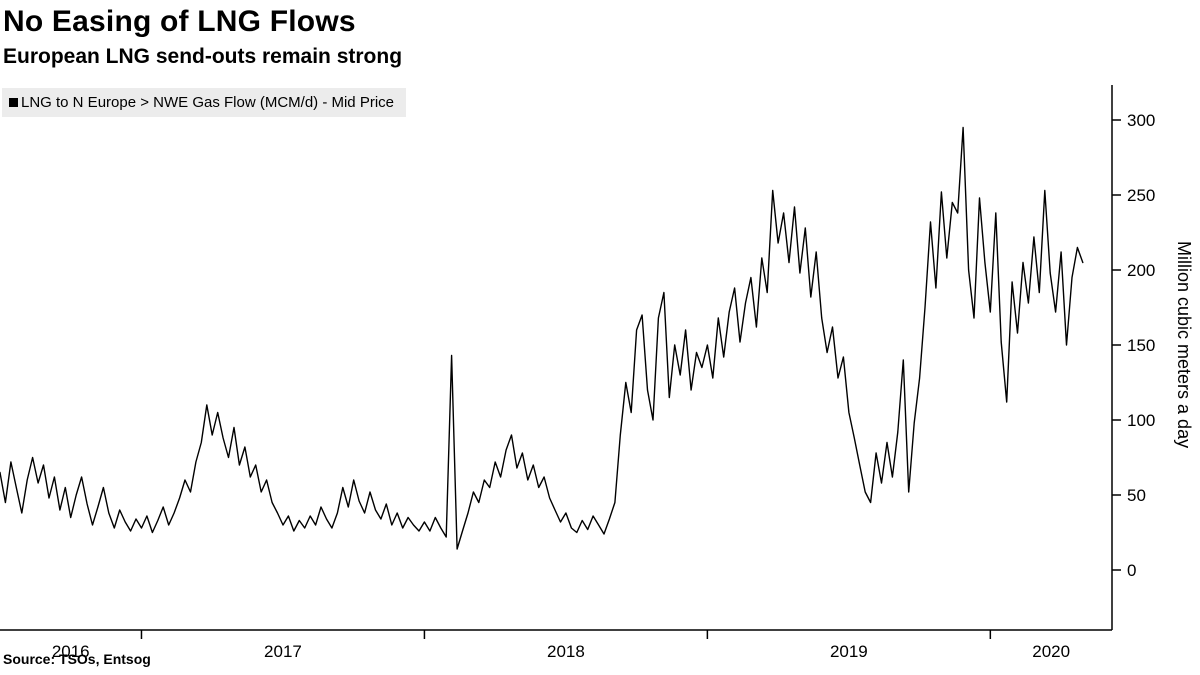 This screenshot has height=675, width=1200. Describe the element at coordinates (1131, 570) in the screenshot. I see `y-tick-label: 0` at that location.